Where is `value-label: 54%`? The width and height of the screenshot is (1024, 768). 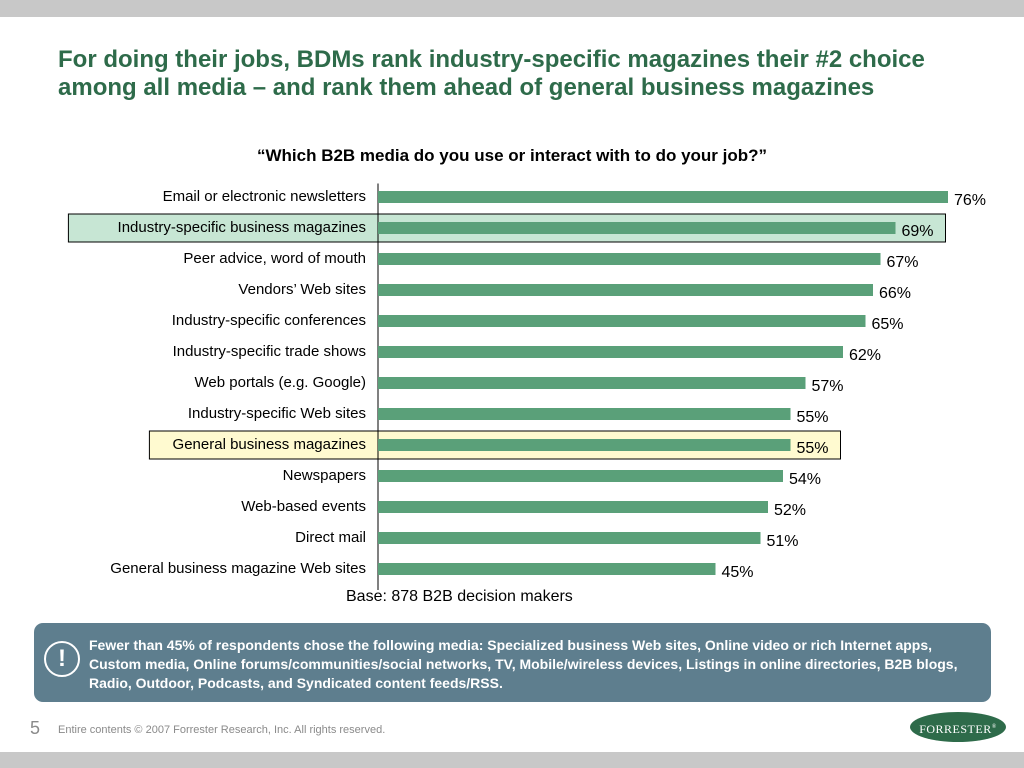 value-label: 54% is located at coordinates (805, 479).